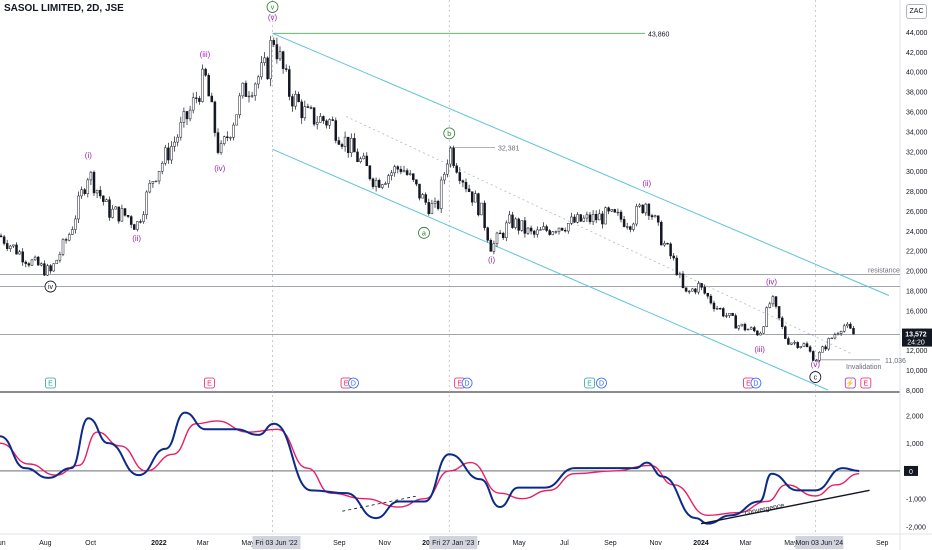 The image size is (932, 550). What do you see at coordinates (659, 34) in the screenshot?
I see `peak-price-label: 43,860` at bounding box center [659, 34].